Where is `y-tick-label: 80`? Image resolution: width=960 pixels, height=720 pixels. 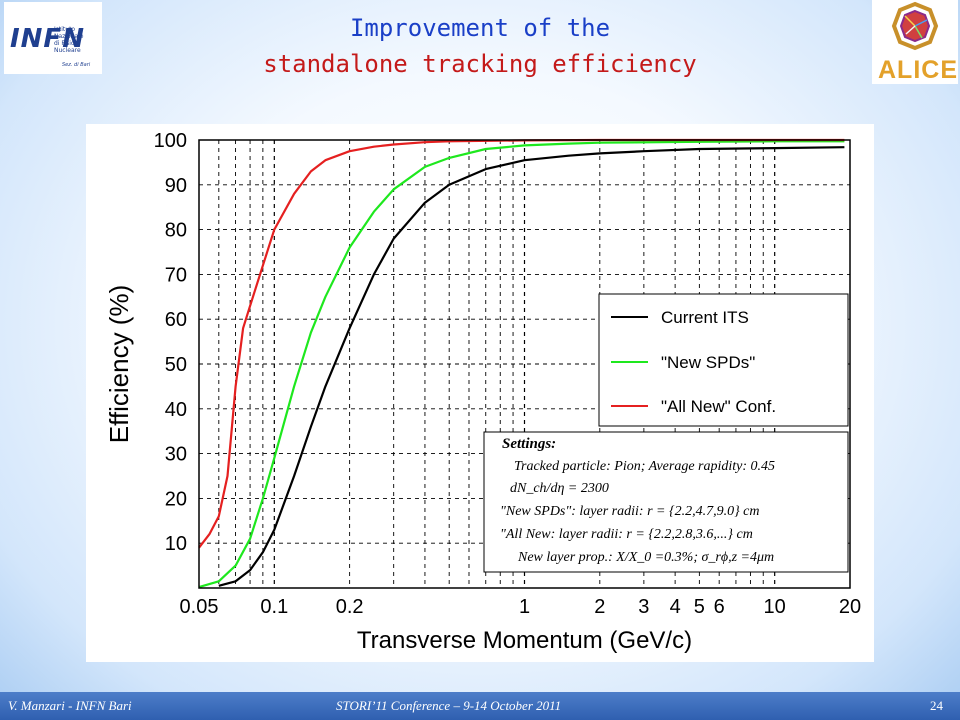
y-tick-label: 80 is located at coordinates (176, 231).